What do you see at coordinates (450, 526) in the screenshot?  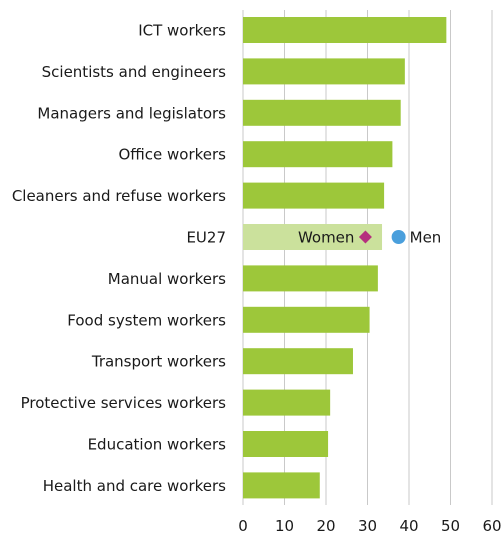 I see `x-tick-label-50: 50` at bounding box center [450, 526].